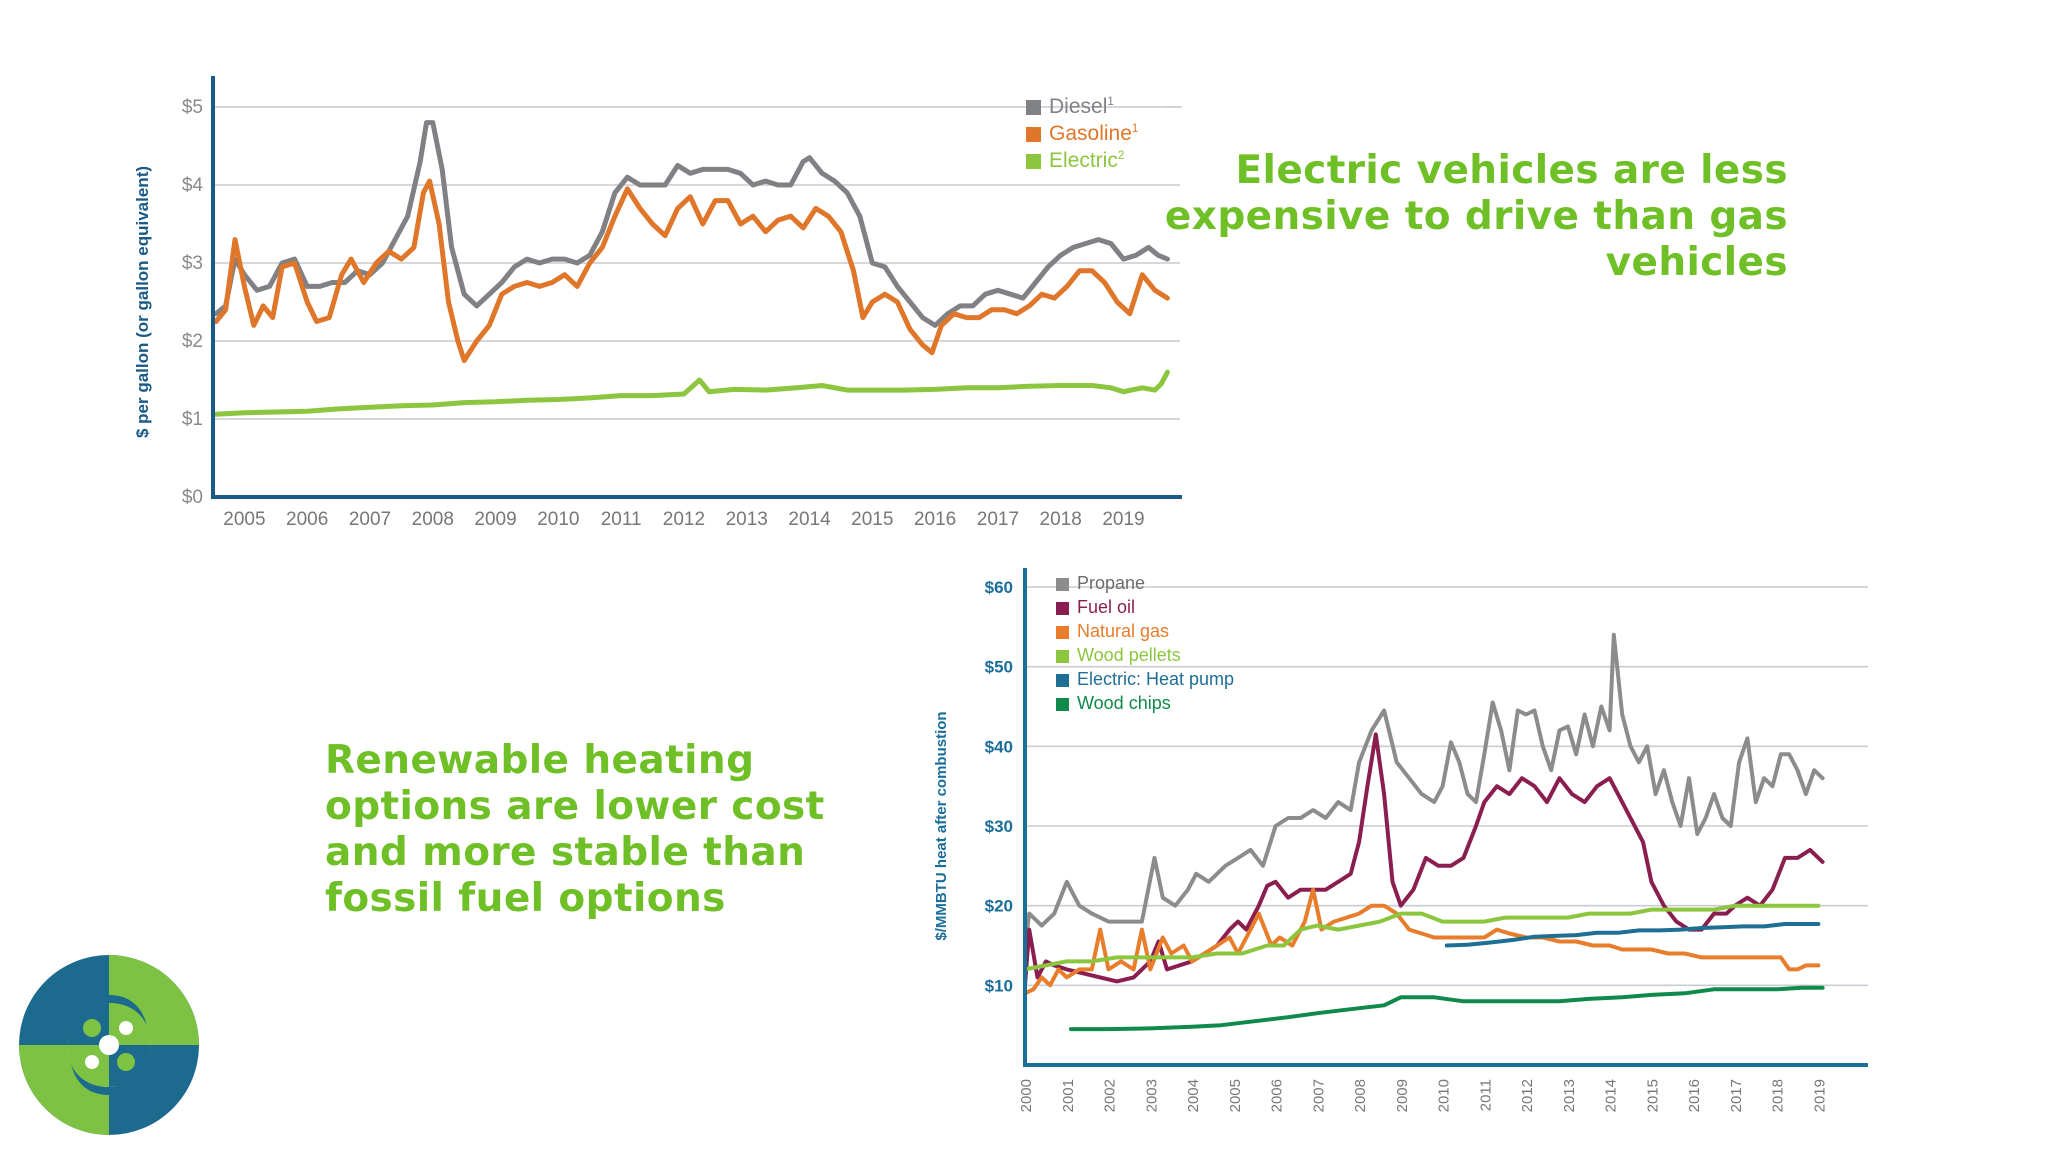 The width and height of the screenshot is (2048, 1152). What do you see at coordinates (999, 985) in the screenshot?
I see `y-tick-label: $10` at bounding box center [999, 985].